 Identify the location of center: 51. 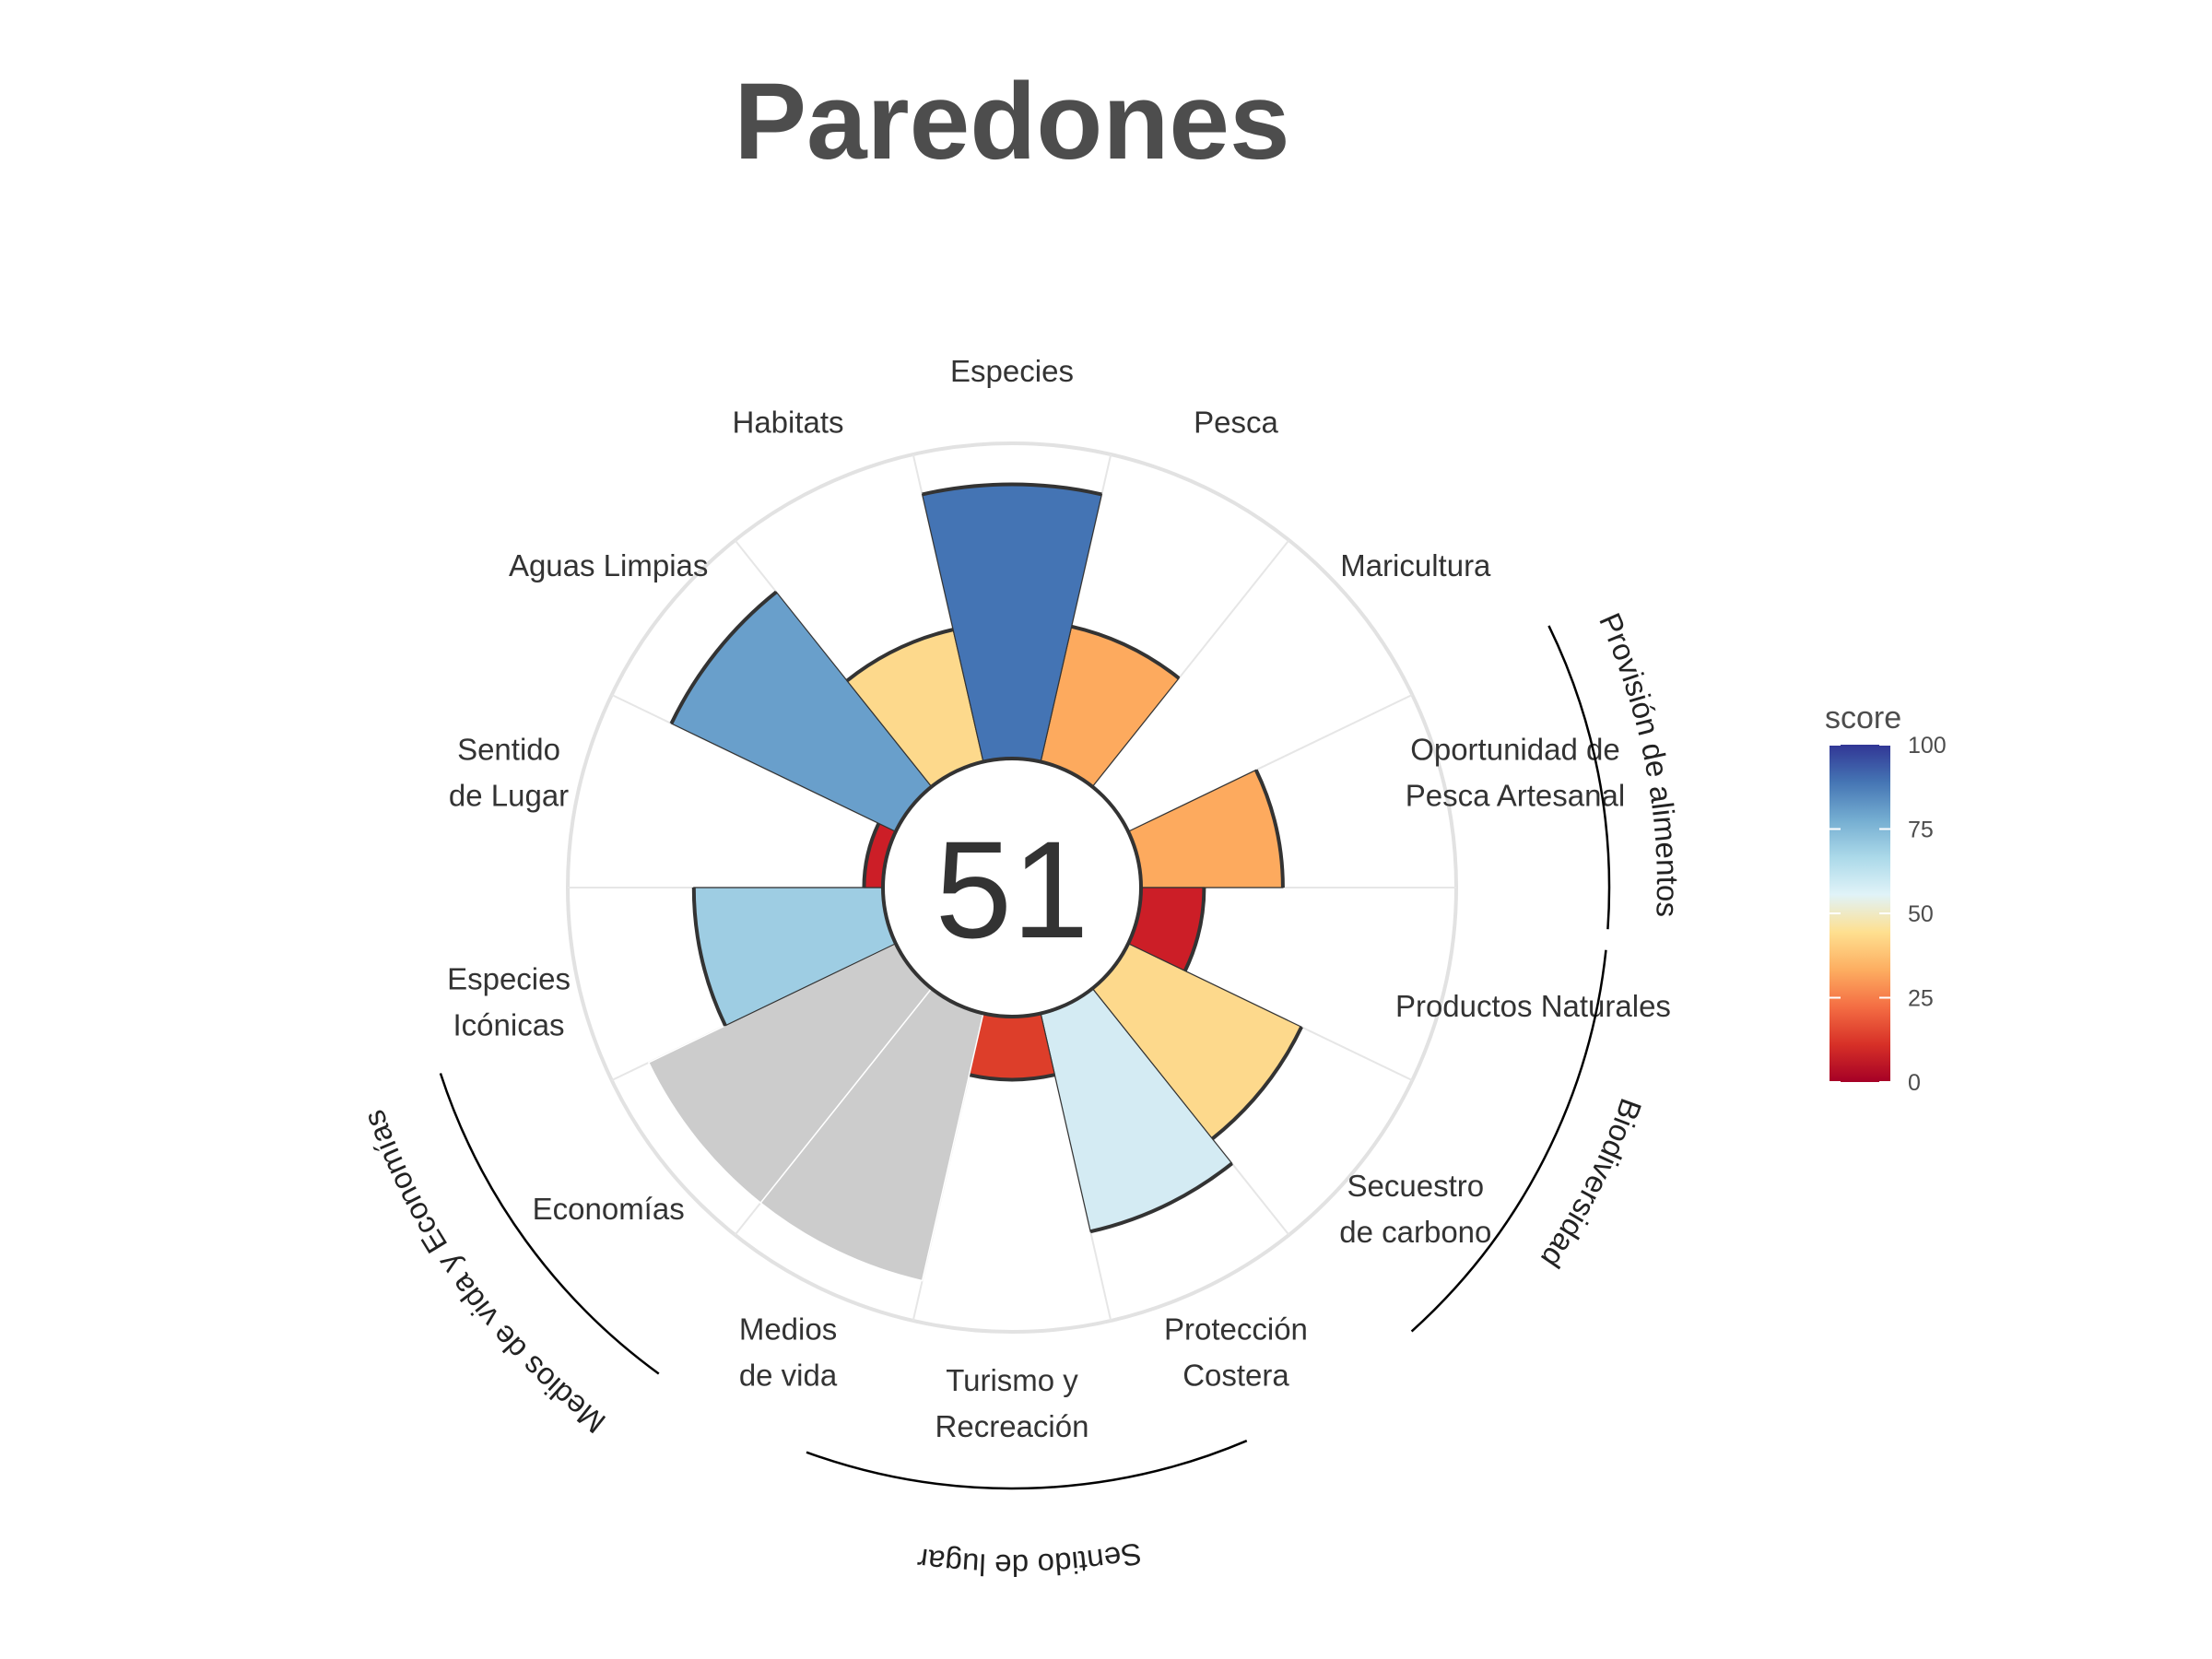
(1012, 887).